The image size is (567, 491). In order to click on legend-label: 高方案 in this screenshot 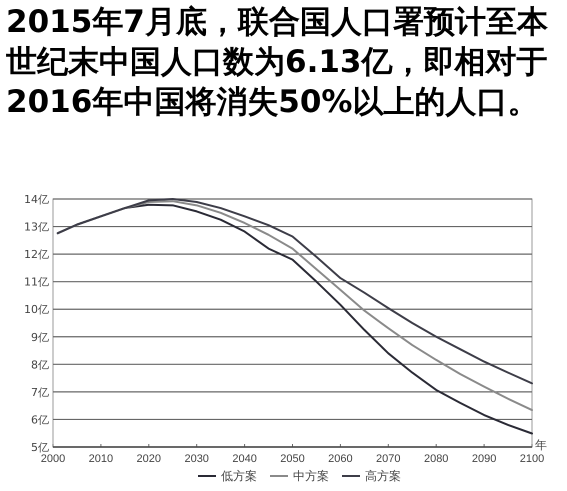, I will do `click(383, 476)`.